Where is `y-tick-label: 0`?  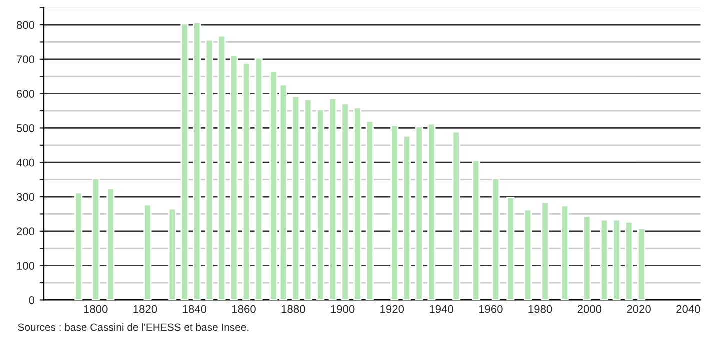
y-tick-label: 0 is located at coordinates (32, 300).